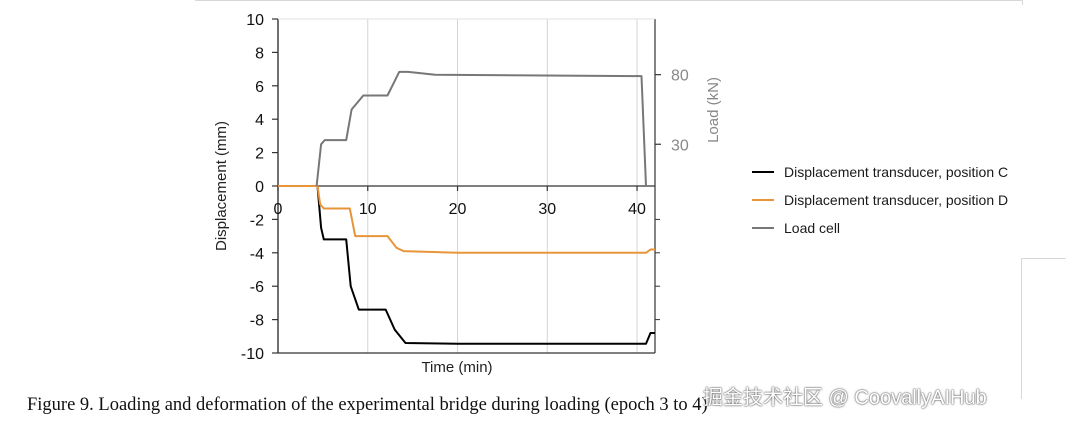 This screenshot has width=1080, height=425. What do you see at coordinates (259, 154) in the screenshot?
I see `y-tick-label: 2` at bounding box center [259, 154].